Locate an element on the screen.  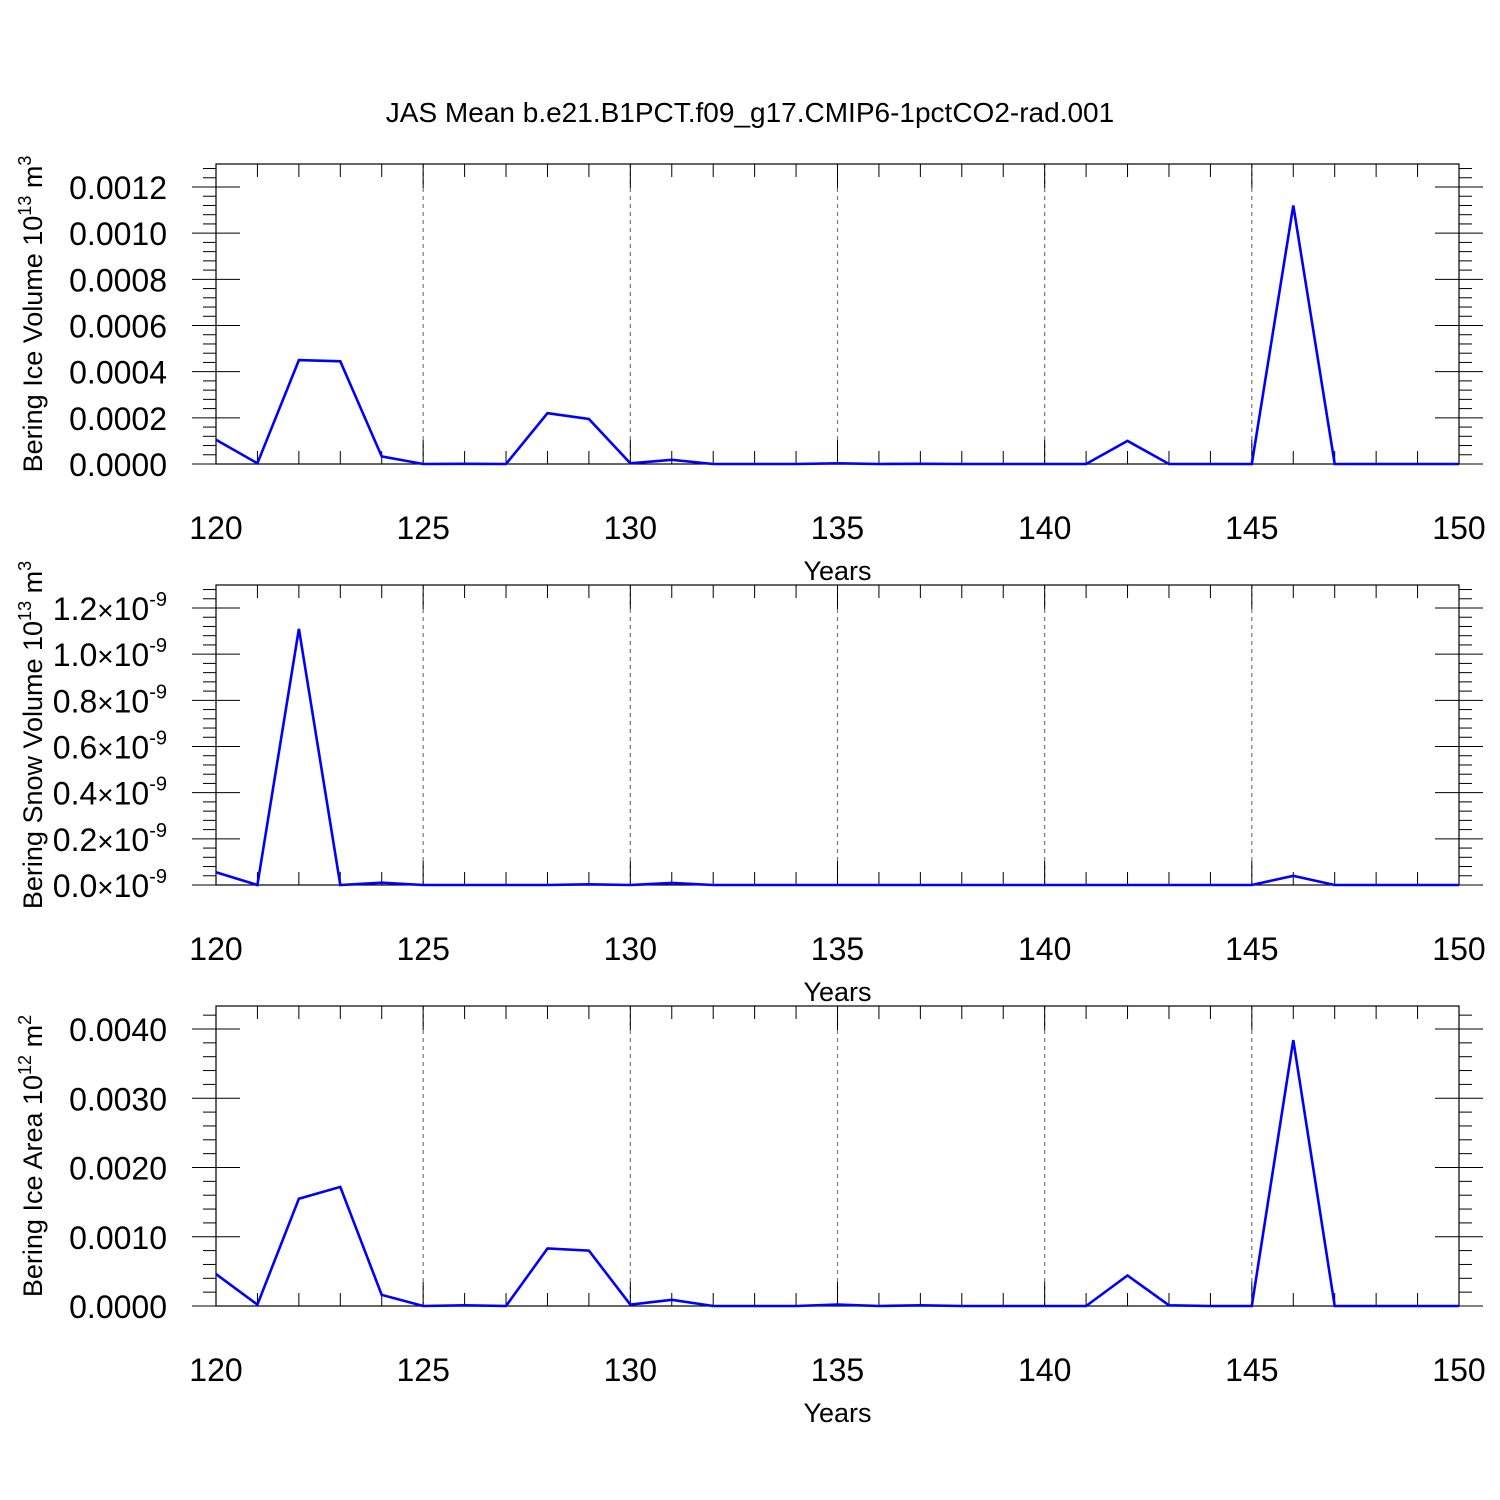
y-axis-label: Bering Ice Area 1012 m2 is located at coordinates (31, 1156).